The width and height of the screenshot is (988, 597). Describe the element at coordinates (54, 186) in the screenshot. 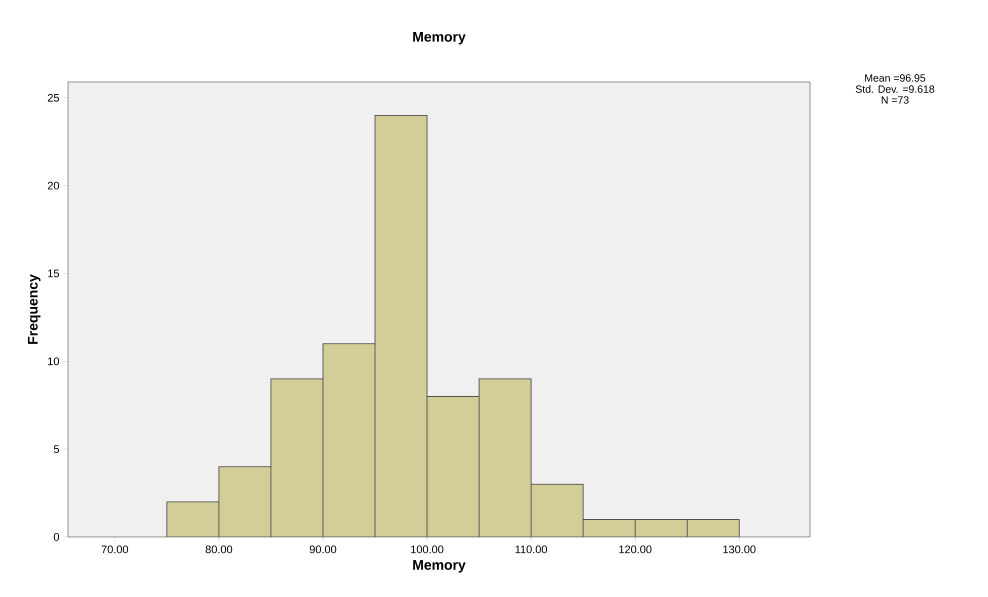

I see `y-tick-label: 20` at that location.